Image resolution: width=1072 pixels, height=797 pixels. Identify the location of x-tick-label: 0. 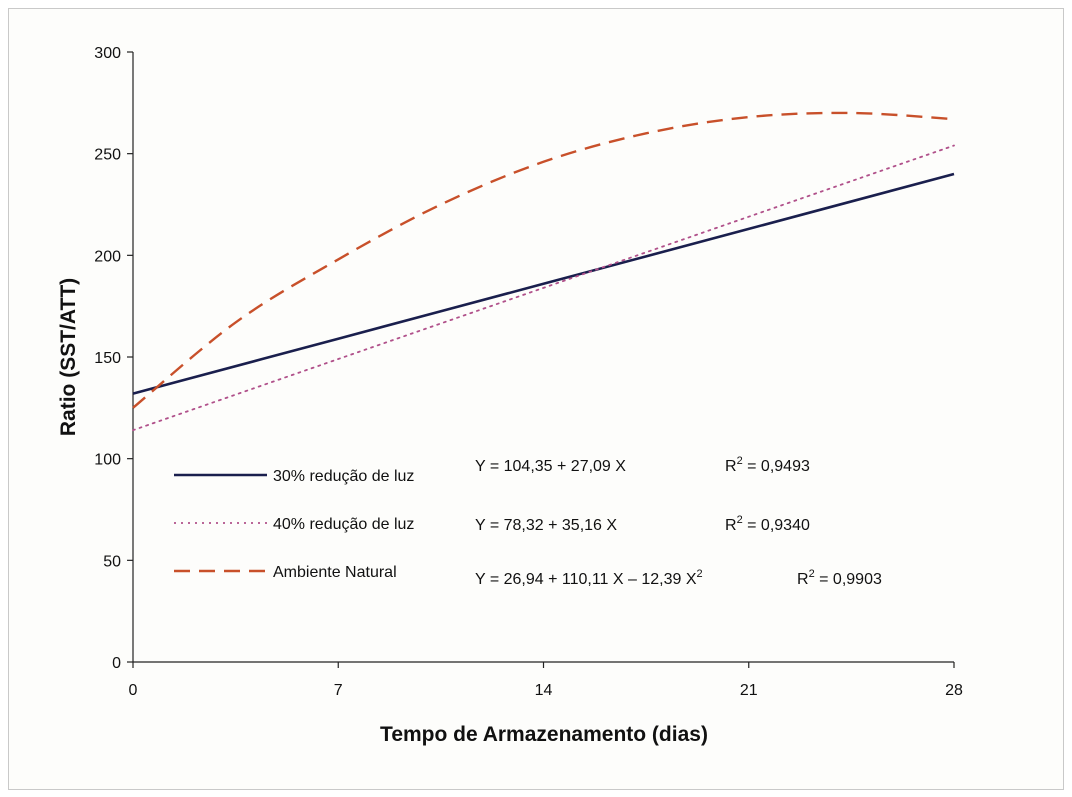
(133, 690).